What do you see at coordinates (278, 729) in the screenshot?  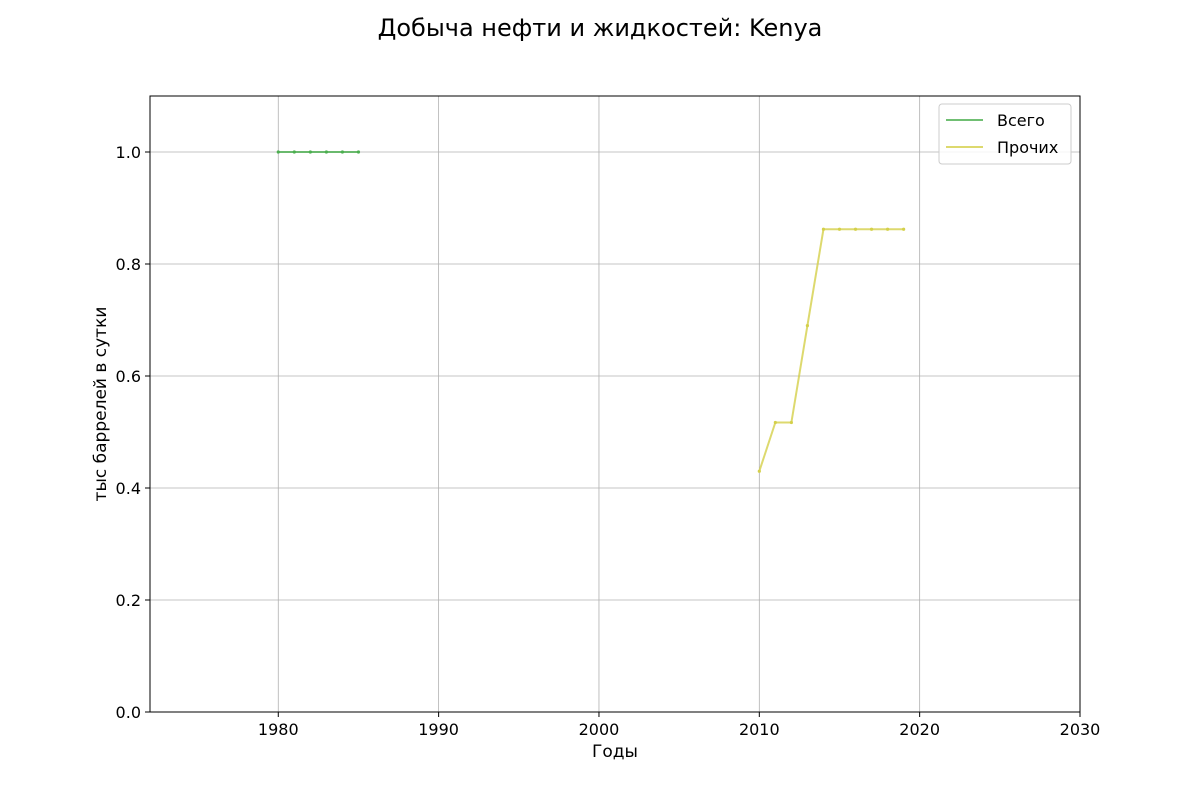 I see `x-tick-label: 1980` at bounding box center [278, 729].